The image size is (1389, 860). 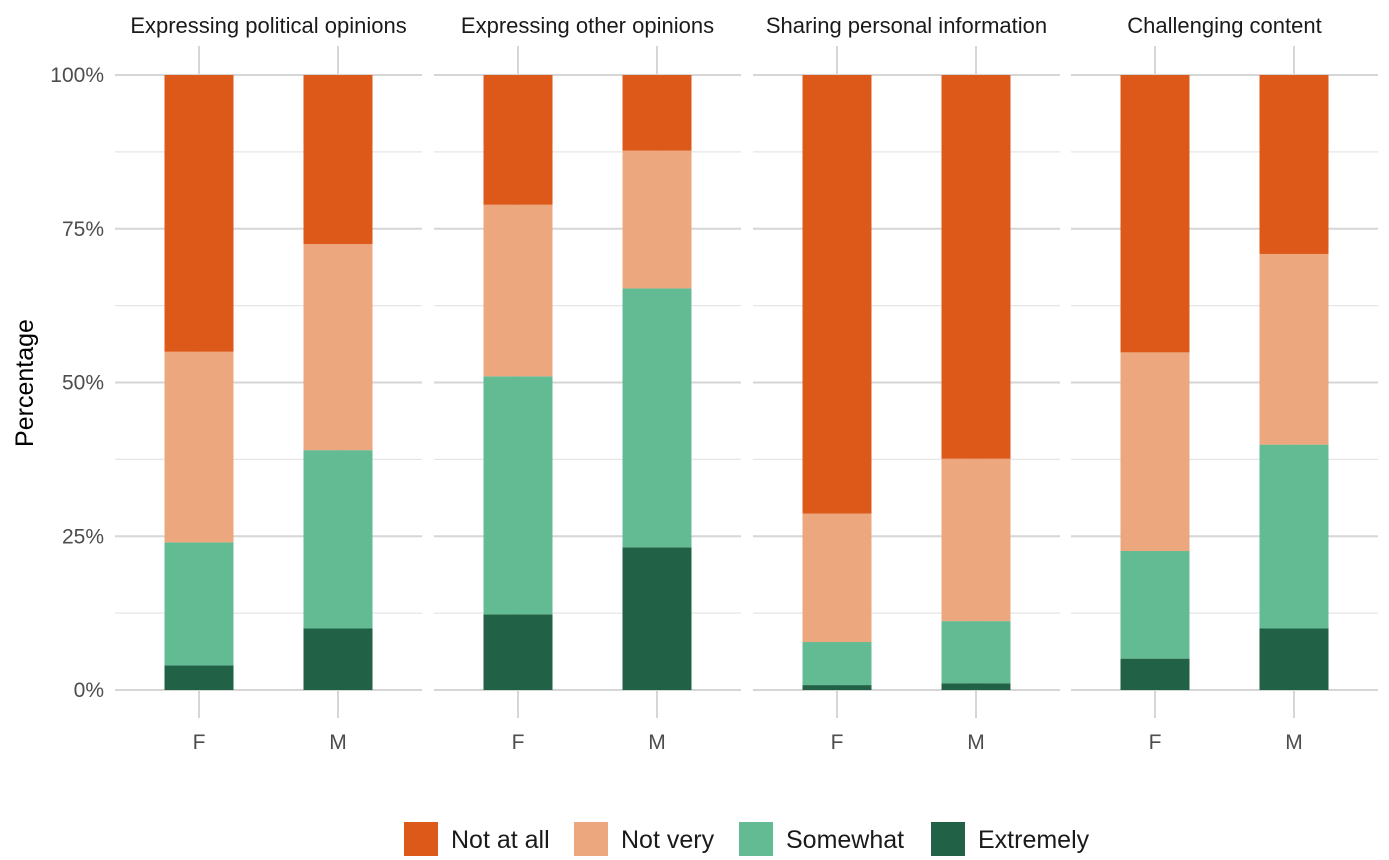 I want to click on bar-challenging-content-m-not-at-all, so click(x=1294, y=164).